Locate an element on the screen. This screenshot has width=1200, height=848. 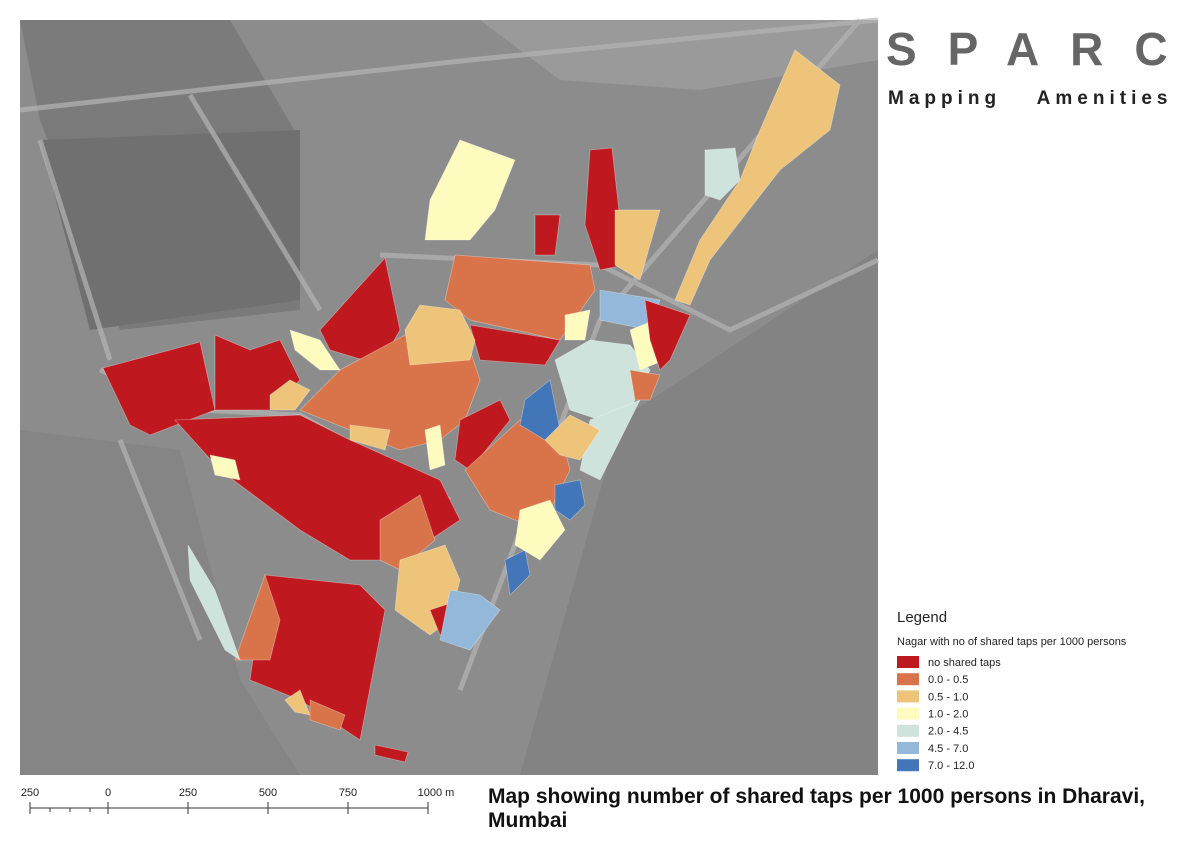
legend-label: 1.0 - 2.0 is located at coordinates (948, 715).